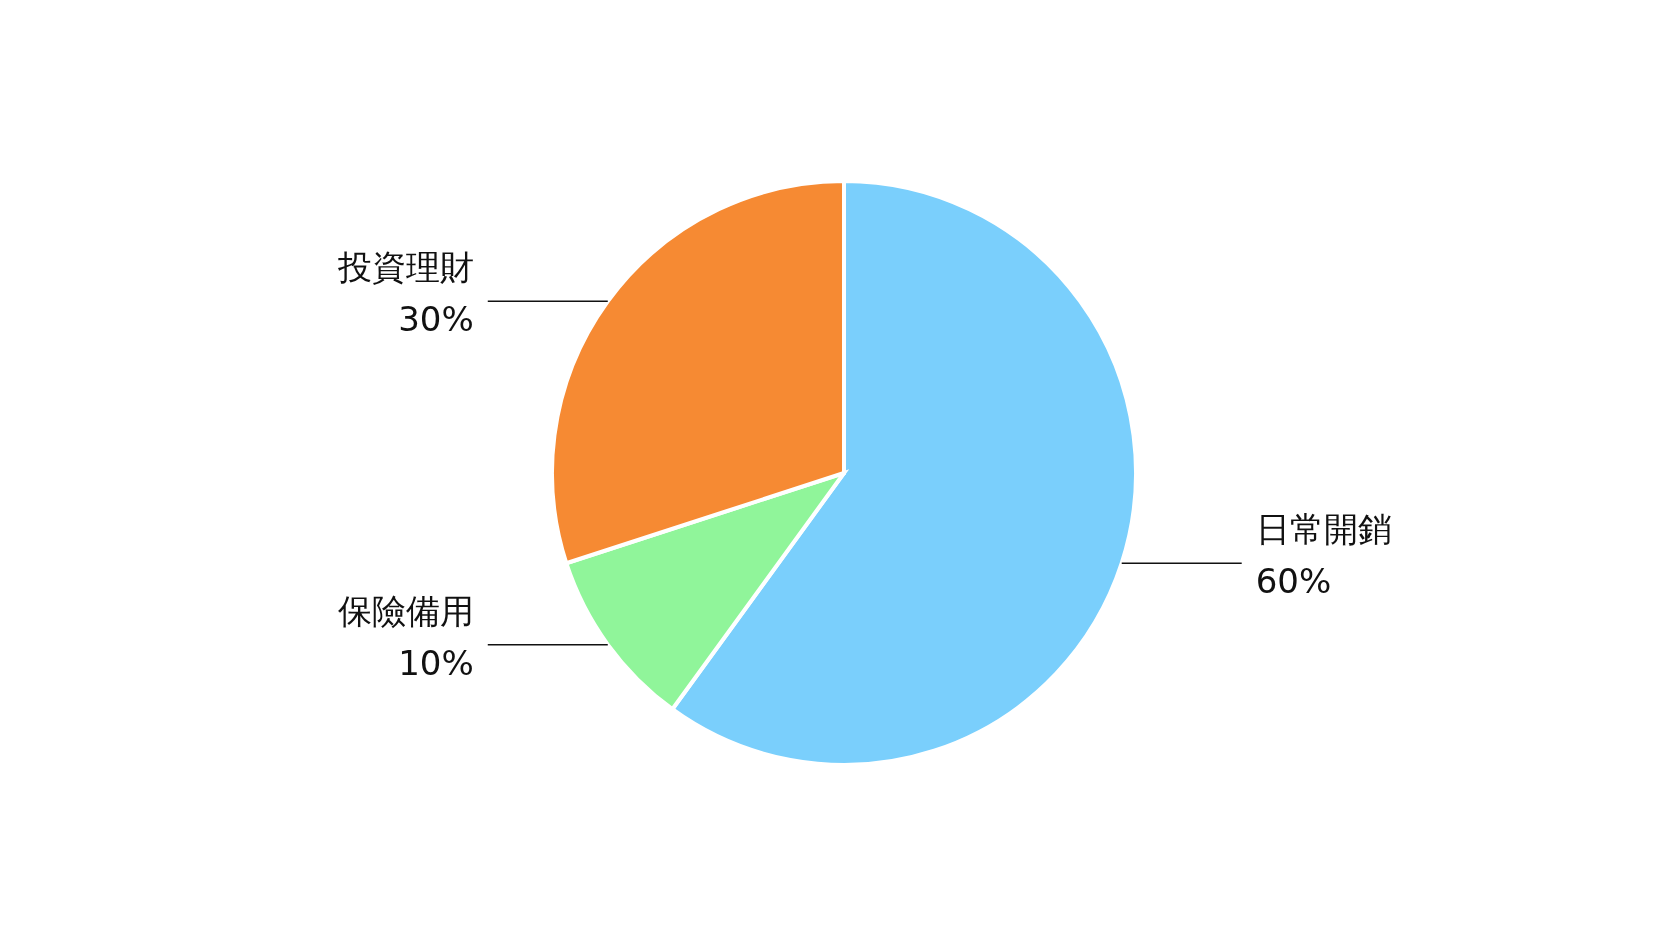  What do you see at coordinates (405, 610) in the screenshot?
I see `slice-label: 保險備用` at bounding box center [405, 610].